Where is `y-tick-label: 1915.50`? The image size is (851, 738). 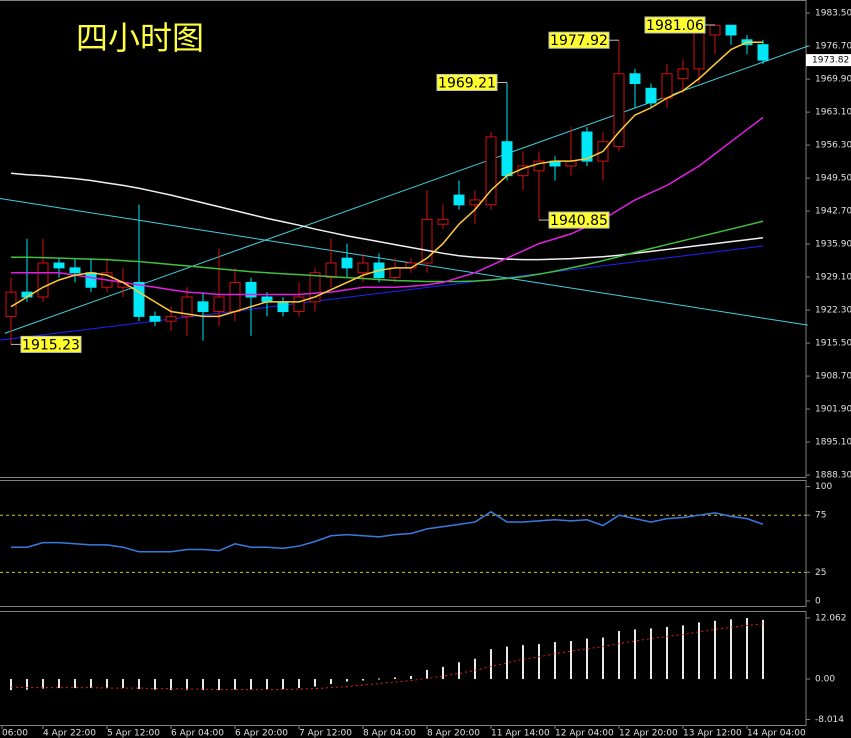 y-tick-label: 1915.50 is located at coordinates (833, 344).